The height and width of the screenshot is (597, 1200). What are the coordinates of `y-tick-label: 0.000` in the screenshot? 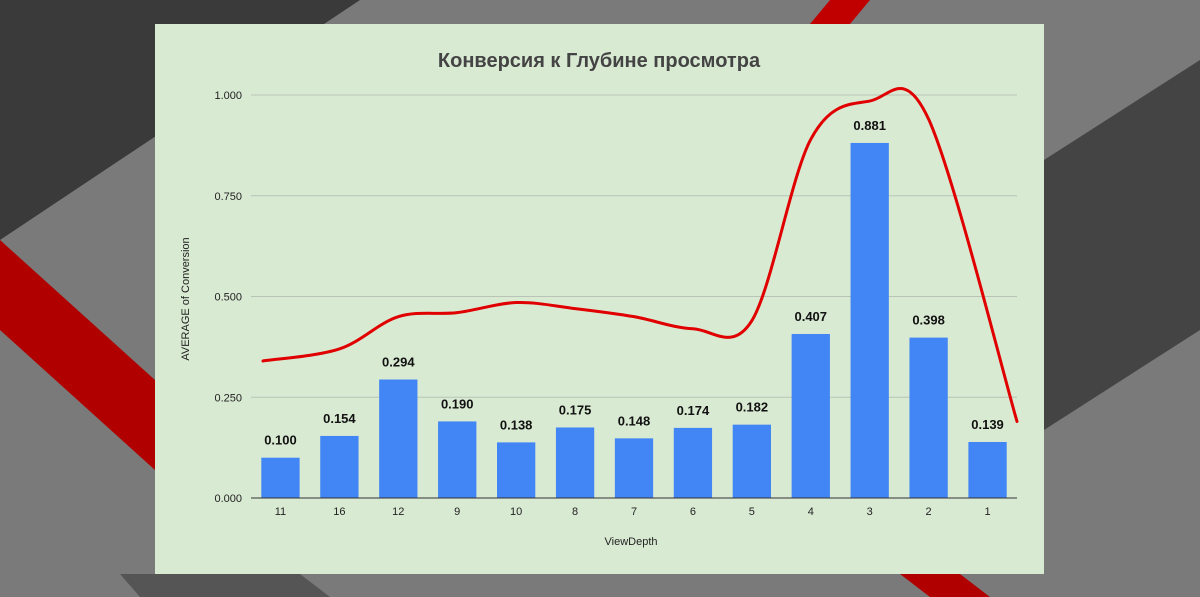 It's located at (228, 499).